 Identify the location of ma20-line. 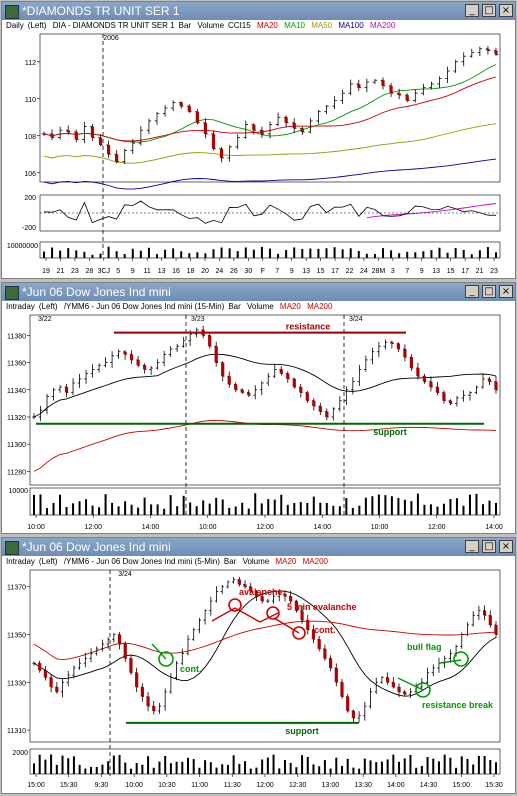
(265, 643).